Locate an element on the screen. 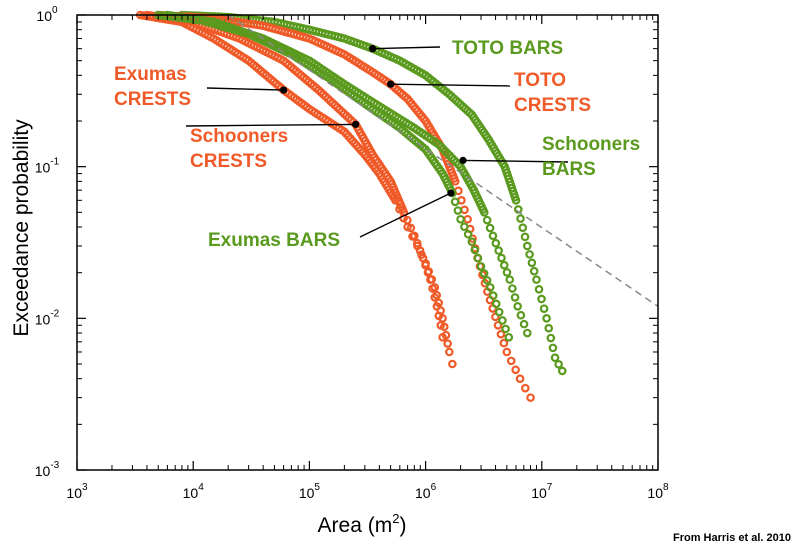 This screenshot has width=799, height=550. annotation-toto-bars: TOTO BARS is located at coordinates (466, 48).